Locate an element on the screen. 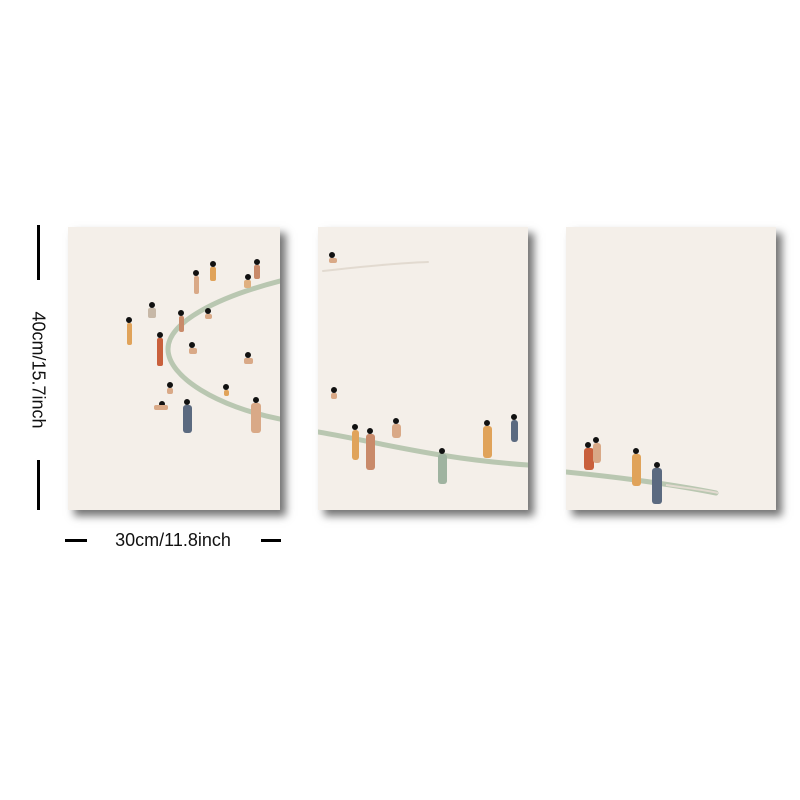 The image size is (800, 800). beach-illustration-middle is located at coordinates (423, 368).